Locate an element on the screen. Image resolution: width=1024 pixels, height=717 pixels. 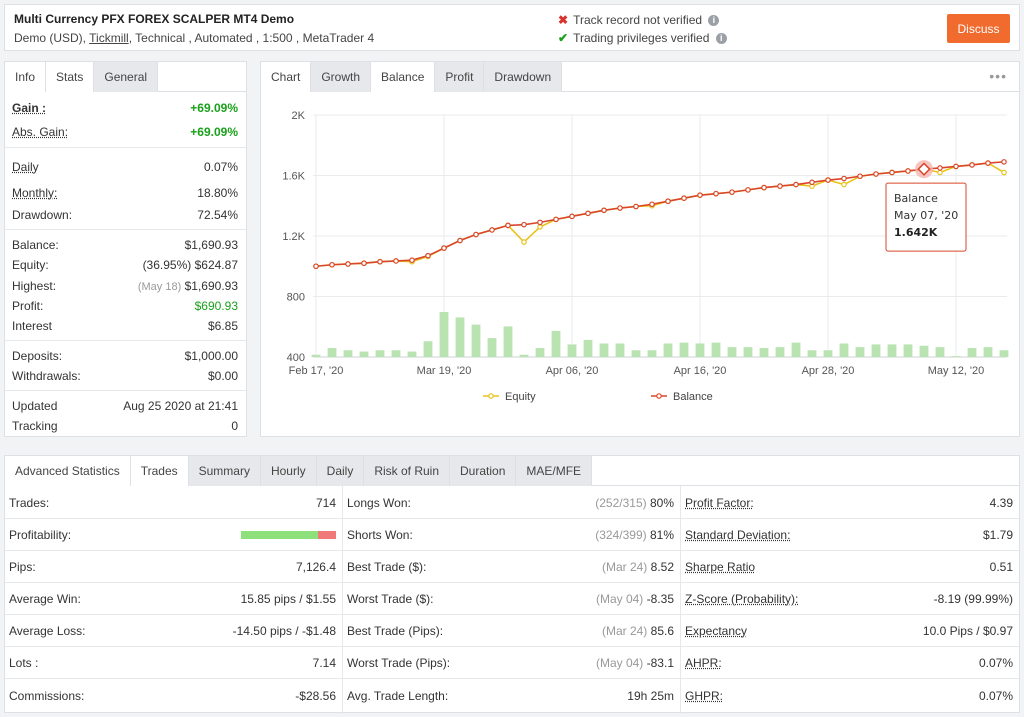
equity-value-group: (36.95%) $624.87 is located at coordinates (190, 265).